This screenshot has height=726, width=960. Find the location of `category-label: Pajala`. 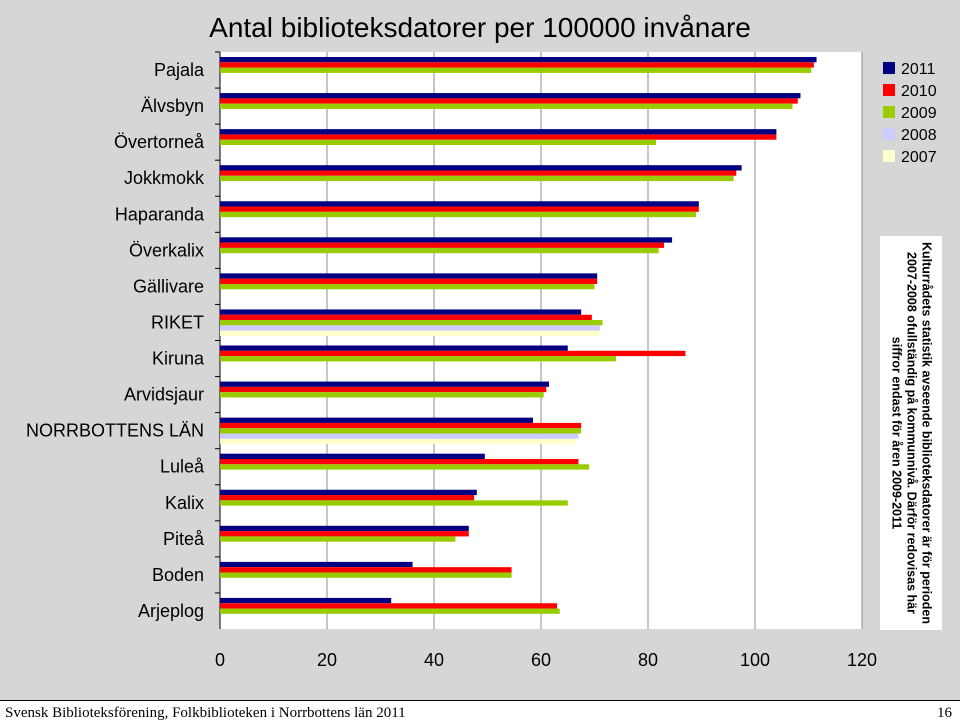

category-label: Pajala is located at coordinates (179, 70).